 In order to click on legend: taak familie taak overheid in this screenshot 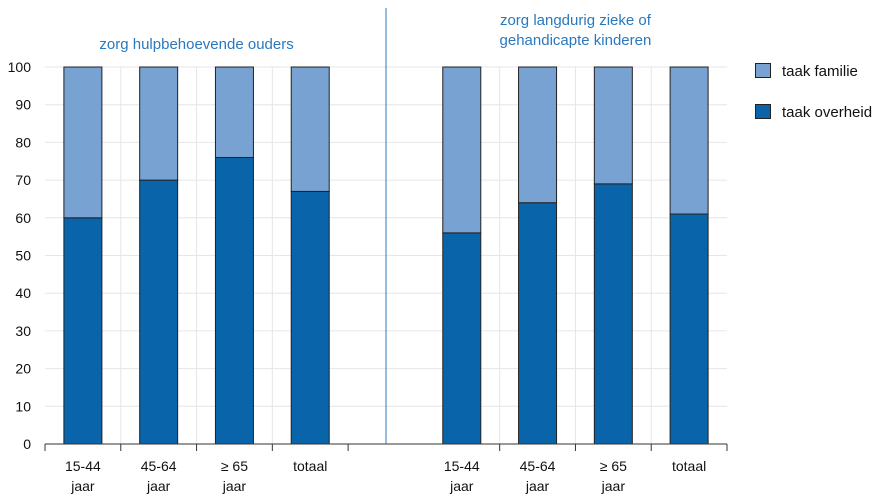, I will do `click(813, 92)`.